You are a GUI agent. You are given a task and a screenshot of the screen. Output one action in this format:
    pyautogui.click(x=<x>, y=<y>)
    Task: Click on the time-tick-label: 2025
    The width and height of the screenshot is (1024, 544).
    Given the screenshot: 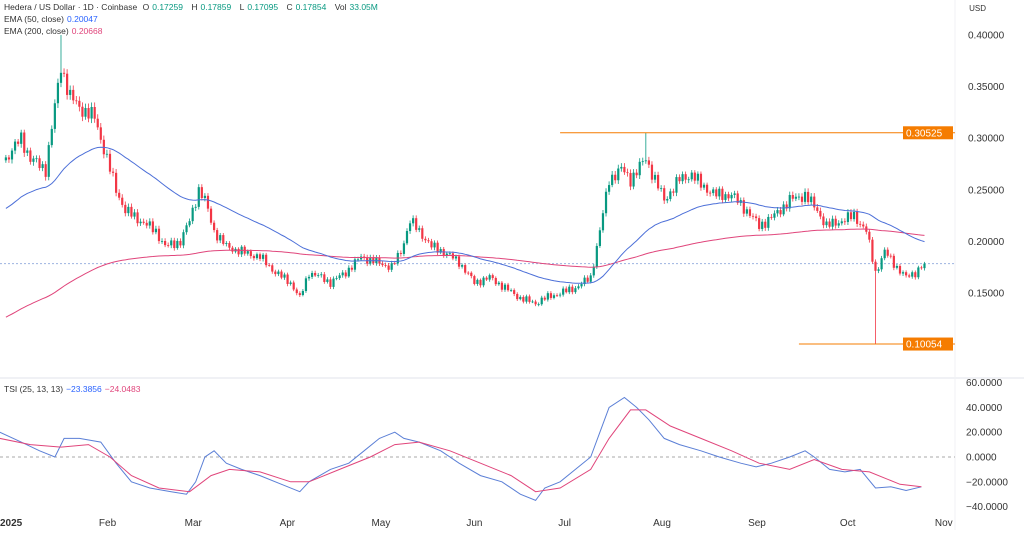 What is the action you would take?
    pyautogui.click(x=11, y=523)
    